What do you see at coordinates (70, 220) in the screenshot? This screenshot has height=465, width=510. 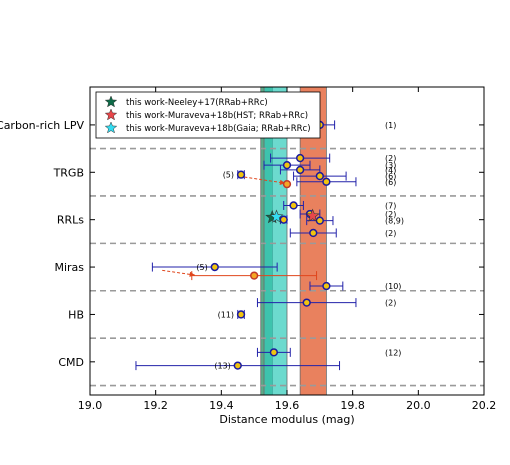 I see `category-label-3: RRLs` at bounding box center [70, 220].